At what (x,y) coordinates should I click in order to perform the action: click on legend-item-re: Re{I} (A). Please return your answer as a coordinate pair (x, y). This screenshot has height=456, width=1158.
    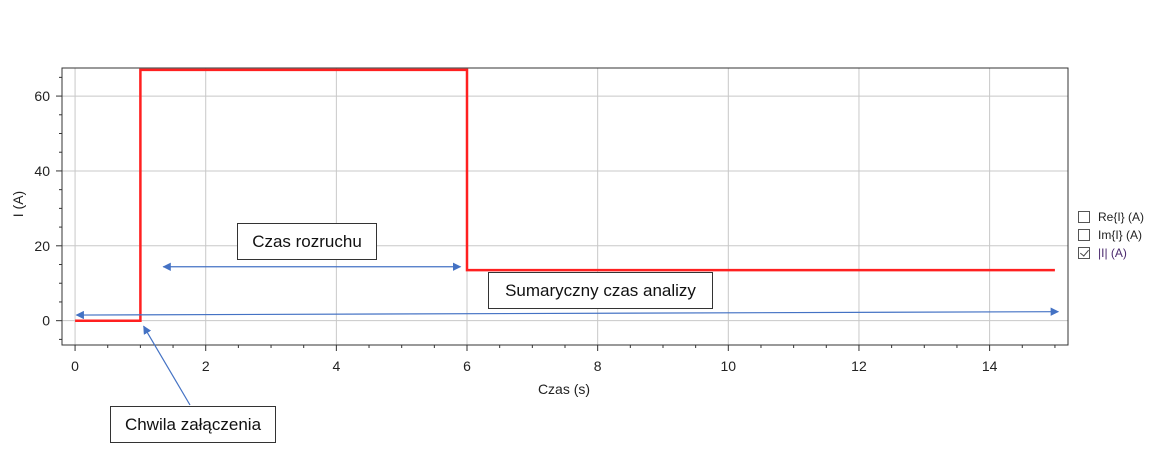
    Looking at the image, I should click on (1111, 217).